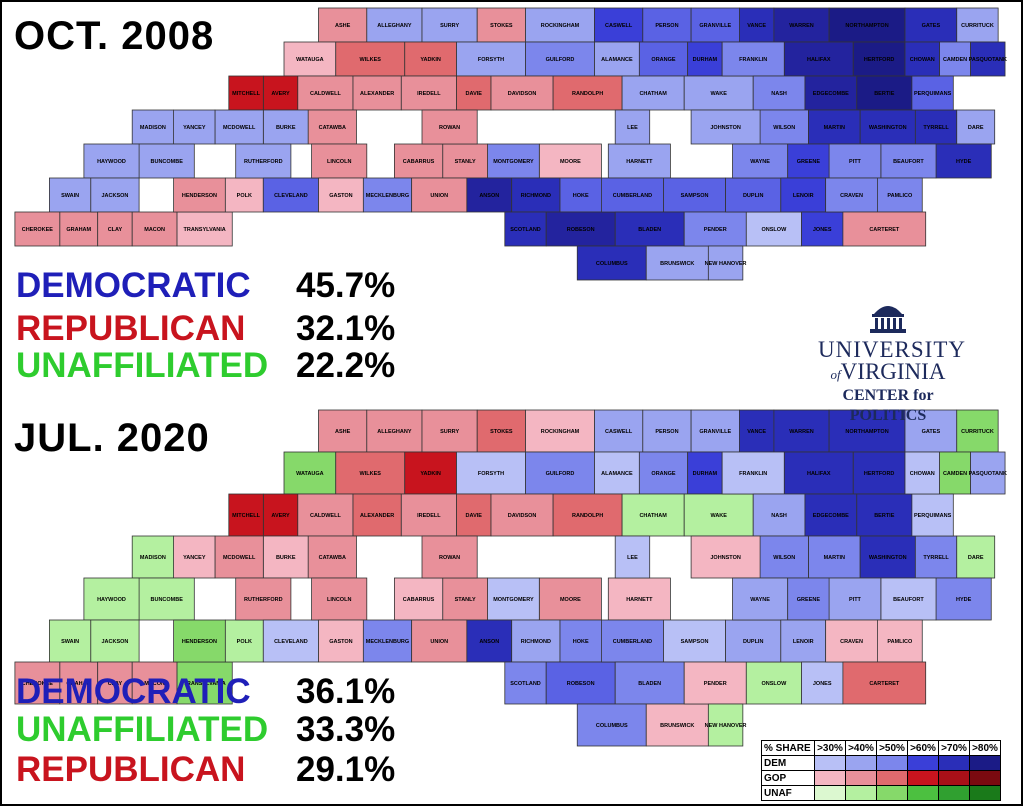  Describe the element at coordinates (666, 26) in the screenshot. I see `county-label: PERSON` at that location.